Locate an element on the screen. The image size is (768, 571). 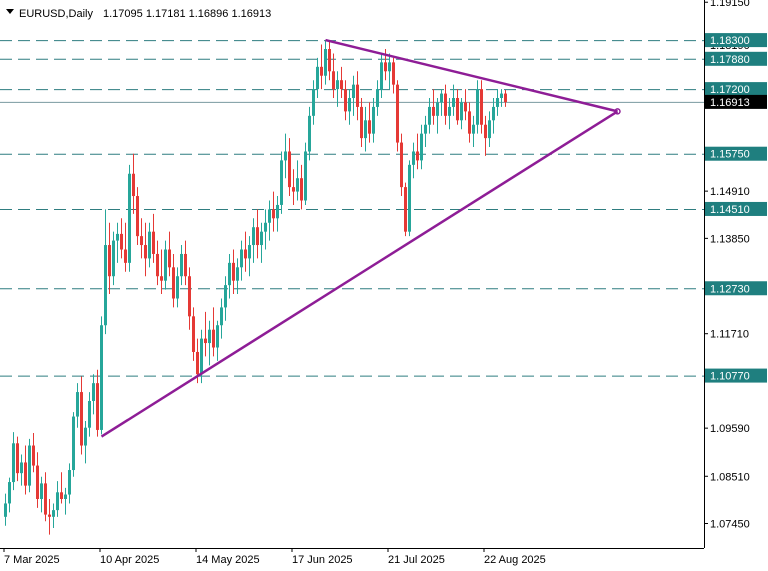
x-tick-label: 17 Jun 2025 is located at coordinates (322, 560).